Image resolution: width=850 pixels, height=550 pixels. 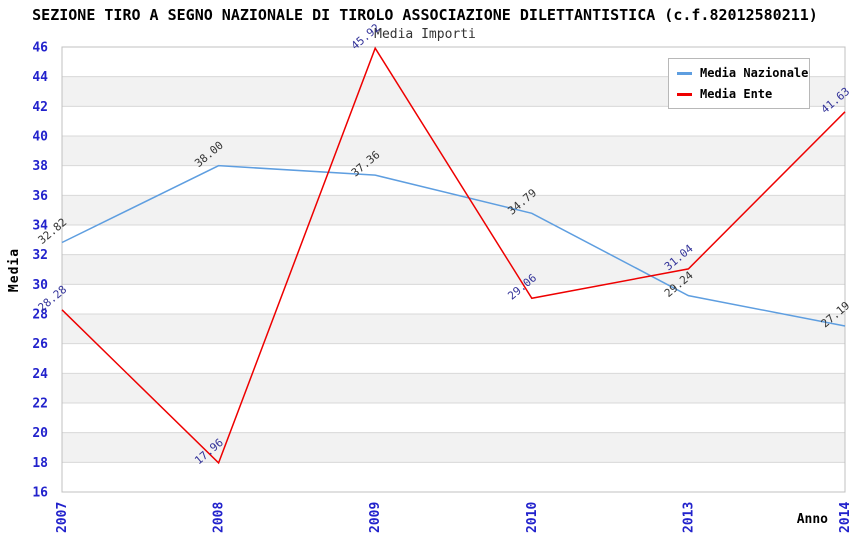 What do you see at coordinates (40, 77) in the screenshot?
I see `y-tick-label: 44` at bounding box center [40, 77].